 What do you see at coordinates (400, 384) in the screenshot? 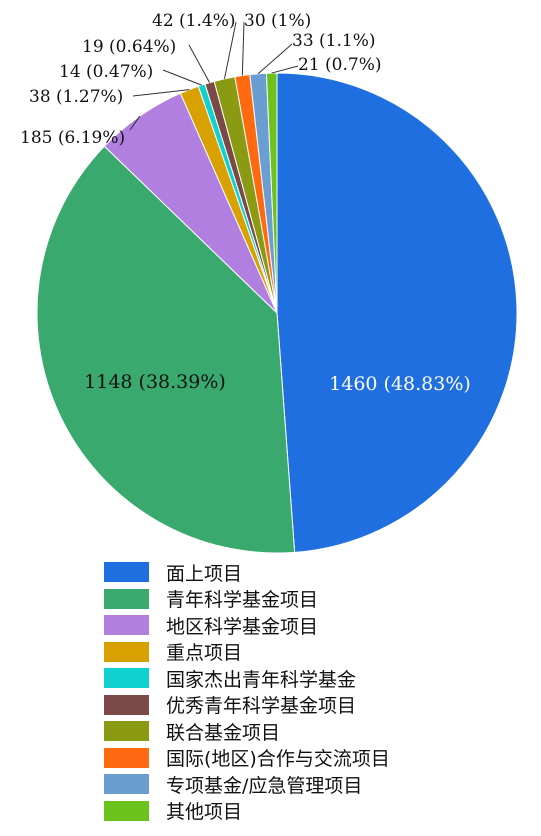
I see `data-label: 1460 (48.83%)` at bounding box center [400, 384].